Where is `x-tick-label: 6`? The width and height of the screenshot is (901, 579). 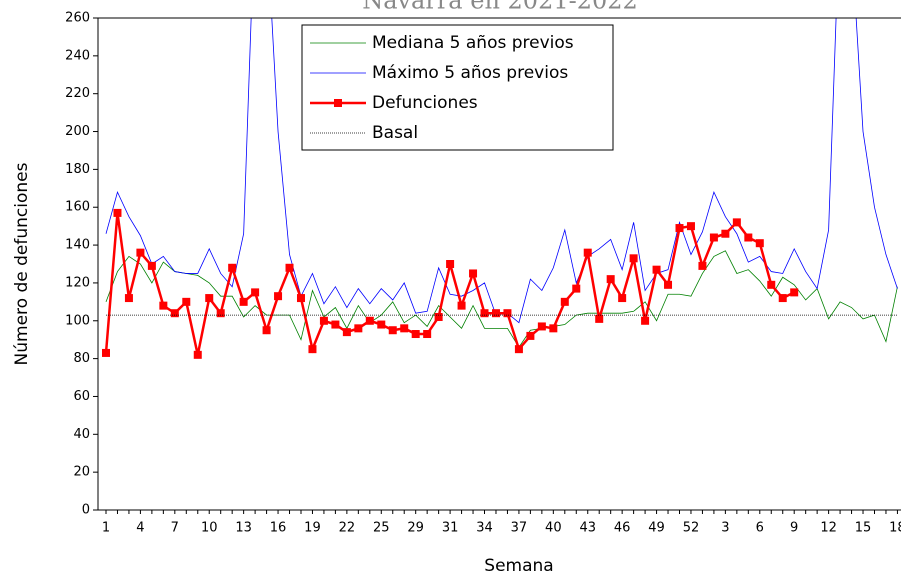 x-tick-label: 6 is located at coordinates (760, 528).